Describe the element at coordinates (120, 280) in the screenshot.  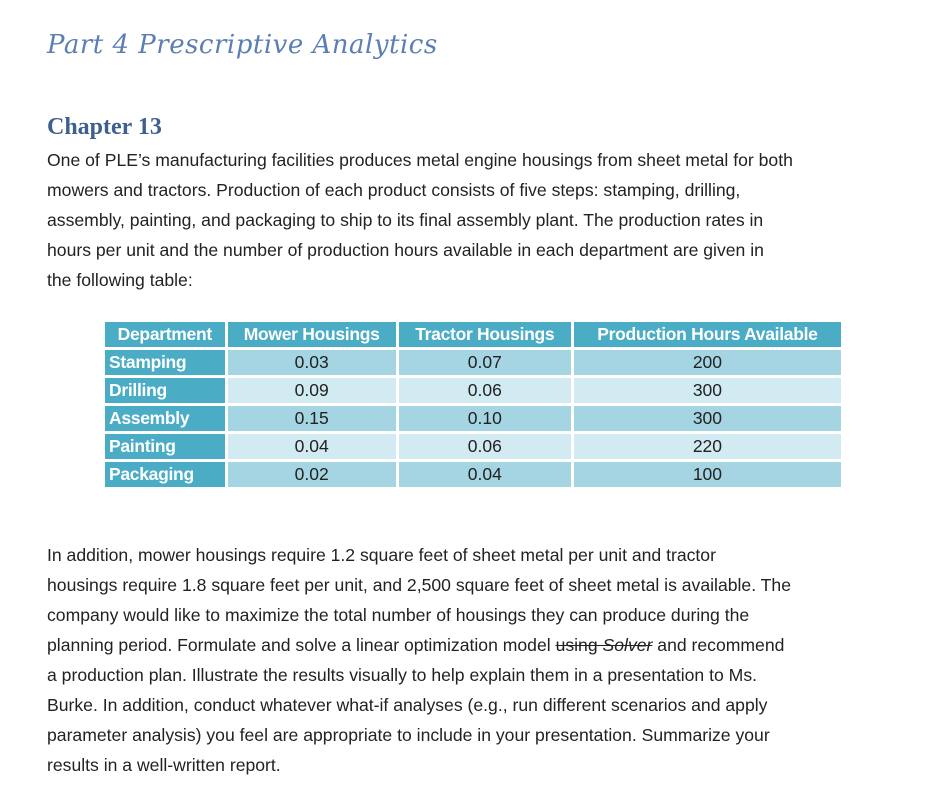
I see `text-line: the following table:` at that location.